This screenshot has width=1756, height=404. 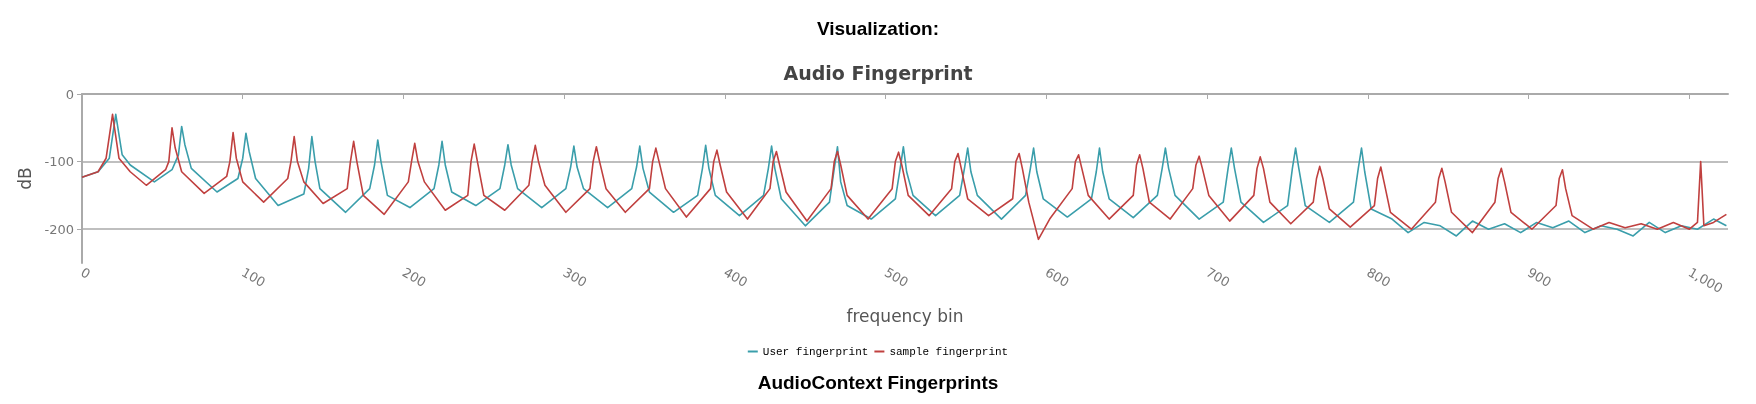 I want to click on x-tick-label: 400, so click(x=736, y=277).